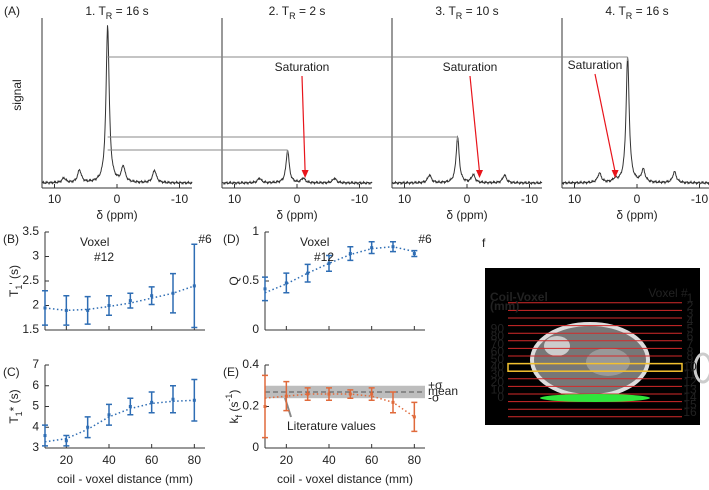  I want to click on literature-label: Literature values, so click(331, 426).